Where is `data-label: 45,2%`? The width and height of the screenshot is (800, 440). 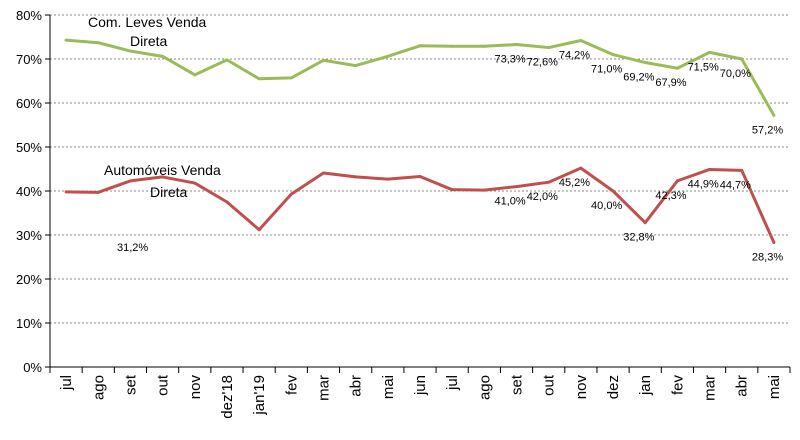 data-label: 45,2% is located at coordinates (574, 183).